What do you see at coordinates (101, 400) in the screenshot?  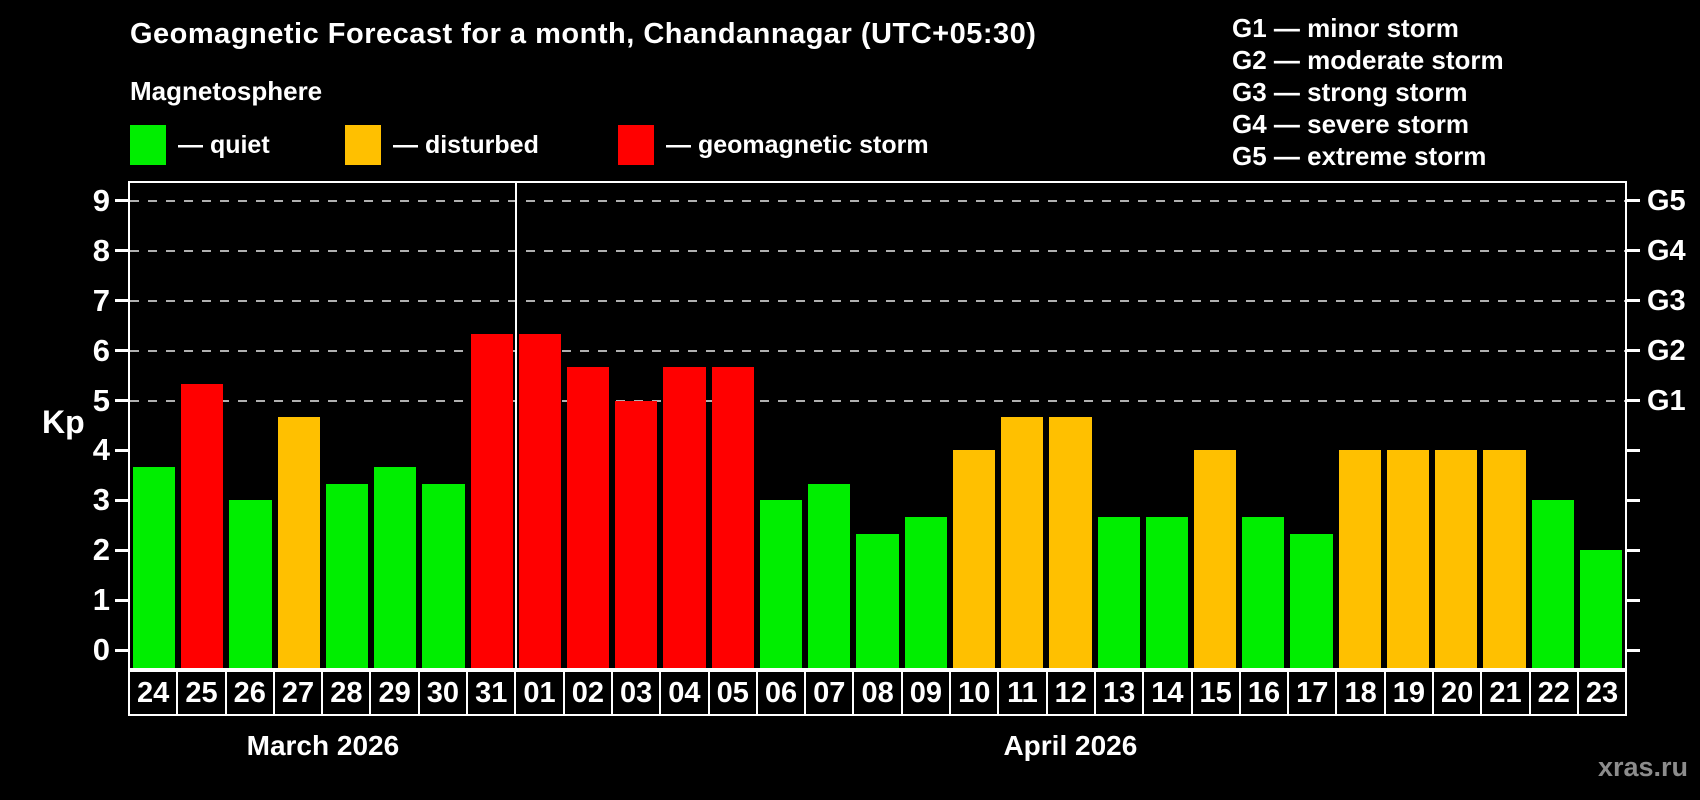 I see `y-tick-label-5: 5` at bounding box center [101, 400].